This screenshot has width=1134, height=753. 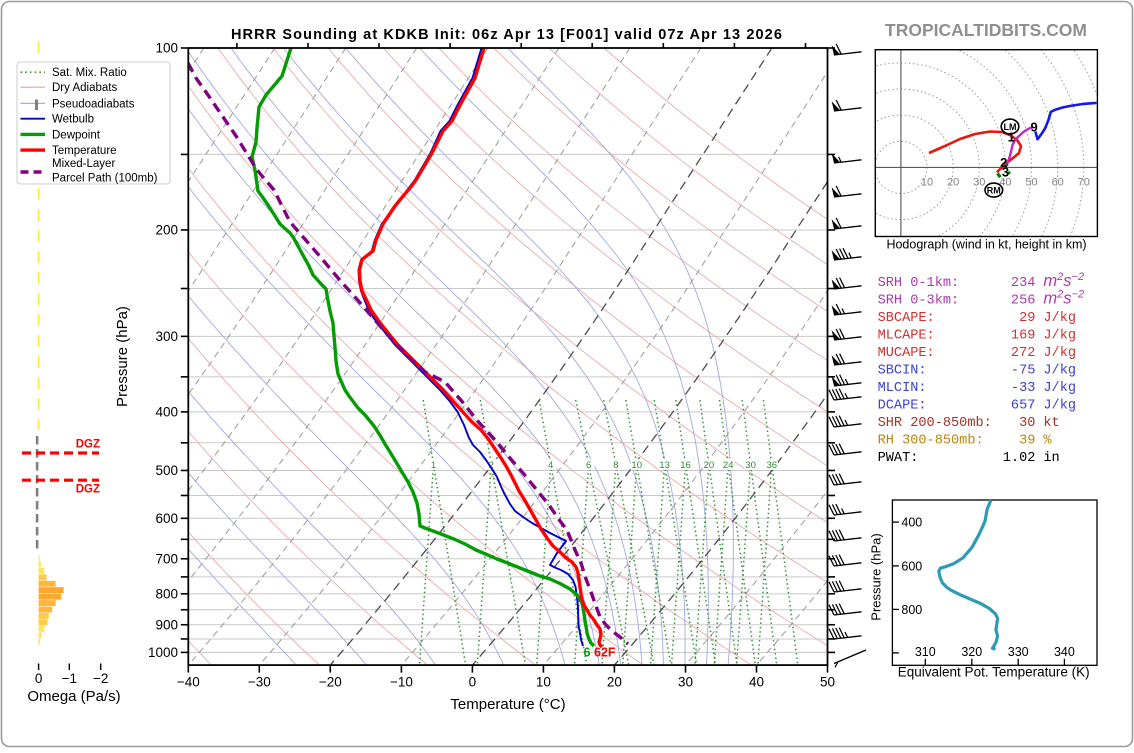 What do you see at coordinates (1023, 301) in the screenshot?
I see `svg-text: 256` at bounding box center [1023, 301].